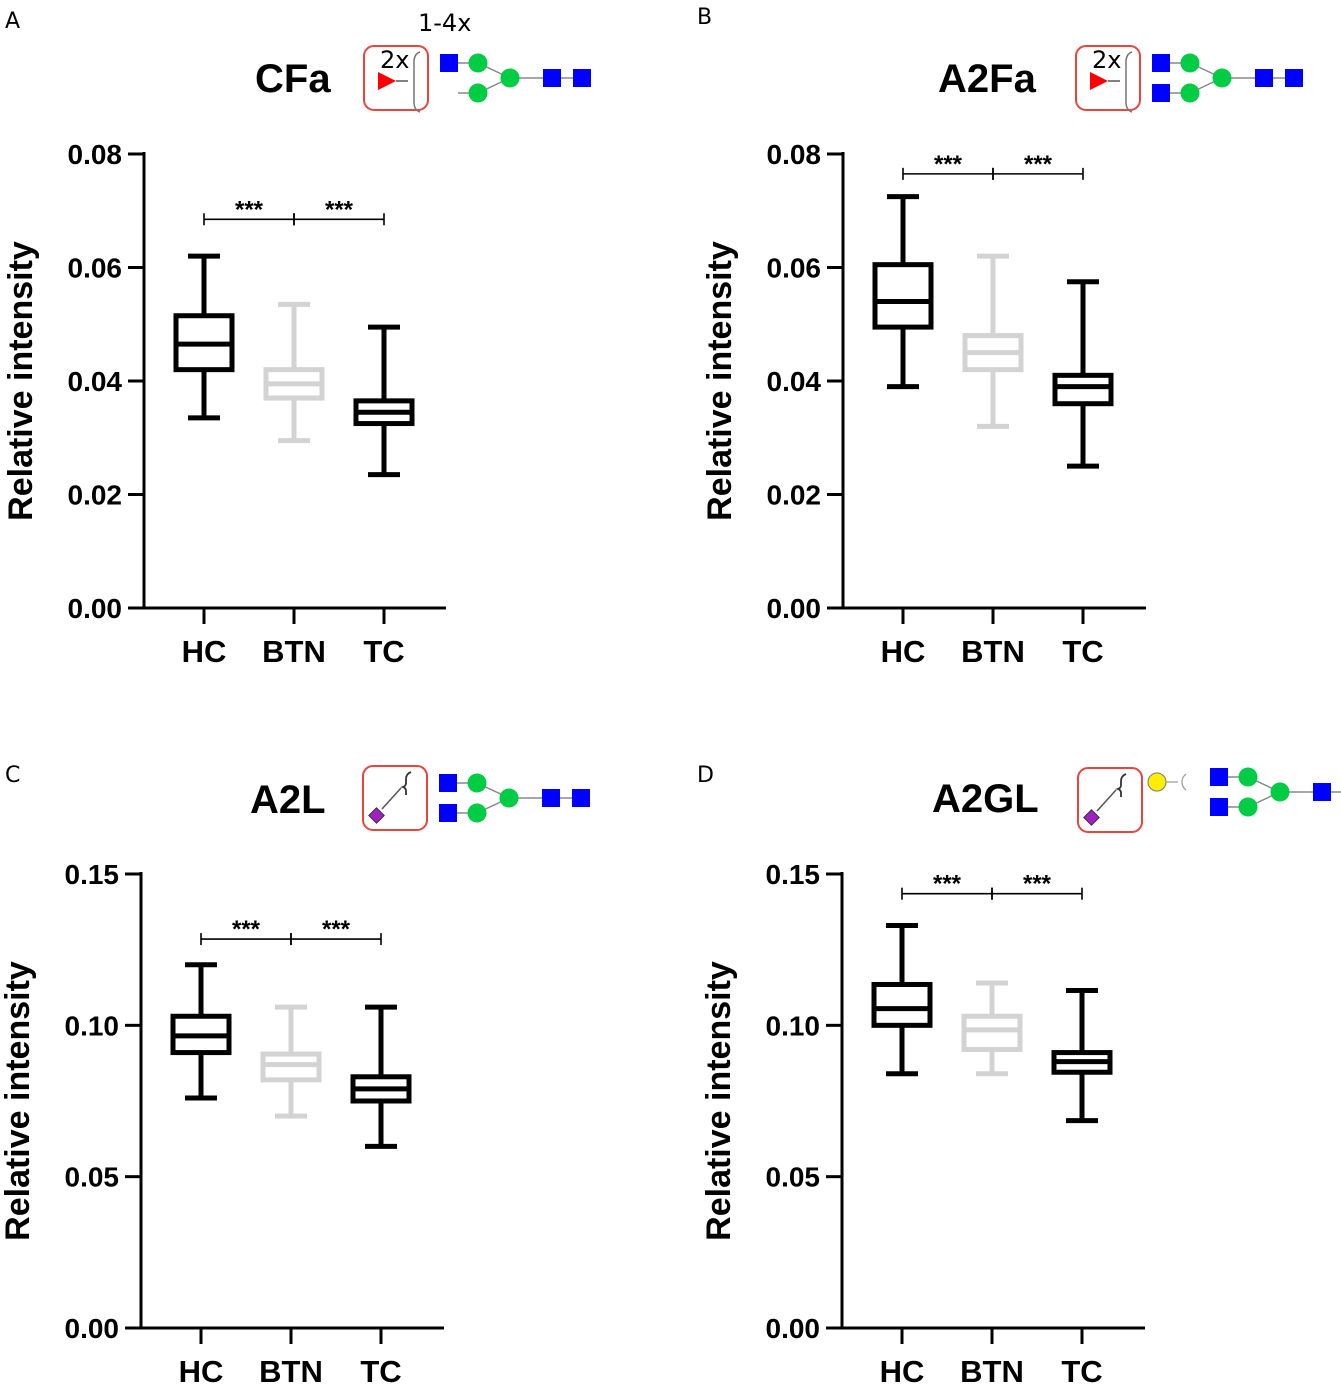 Image resolution: width=1341 pixels, height=1385 pixels. I want to click on chart-title: CFa, so click(293, 79).